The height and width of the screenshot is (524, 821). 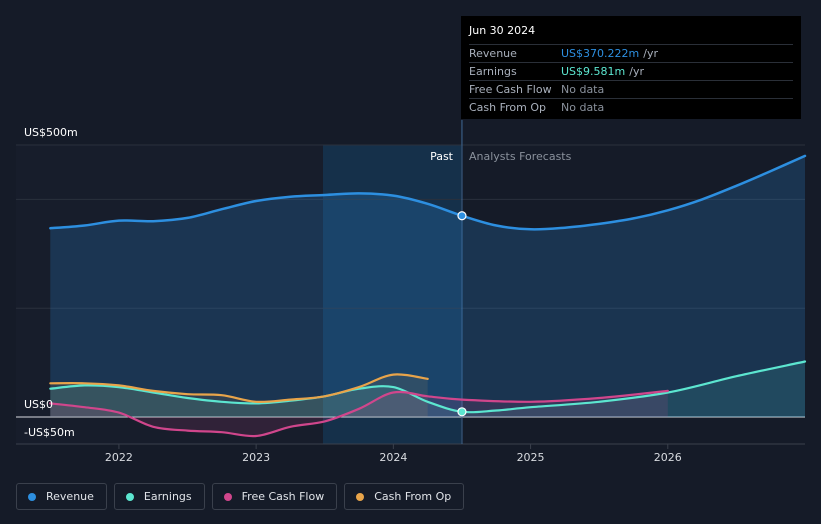 What do you see at coordinates (39, 404) in the screenshot?
I see `y-label-zero: US$0` at bounding box center [39, 404].